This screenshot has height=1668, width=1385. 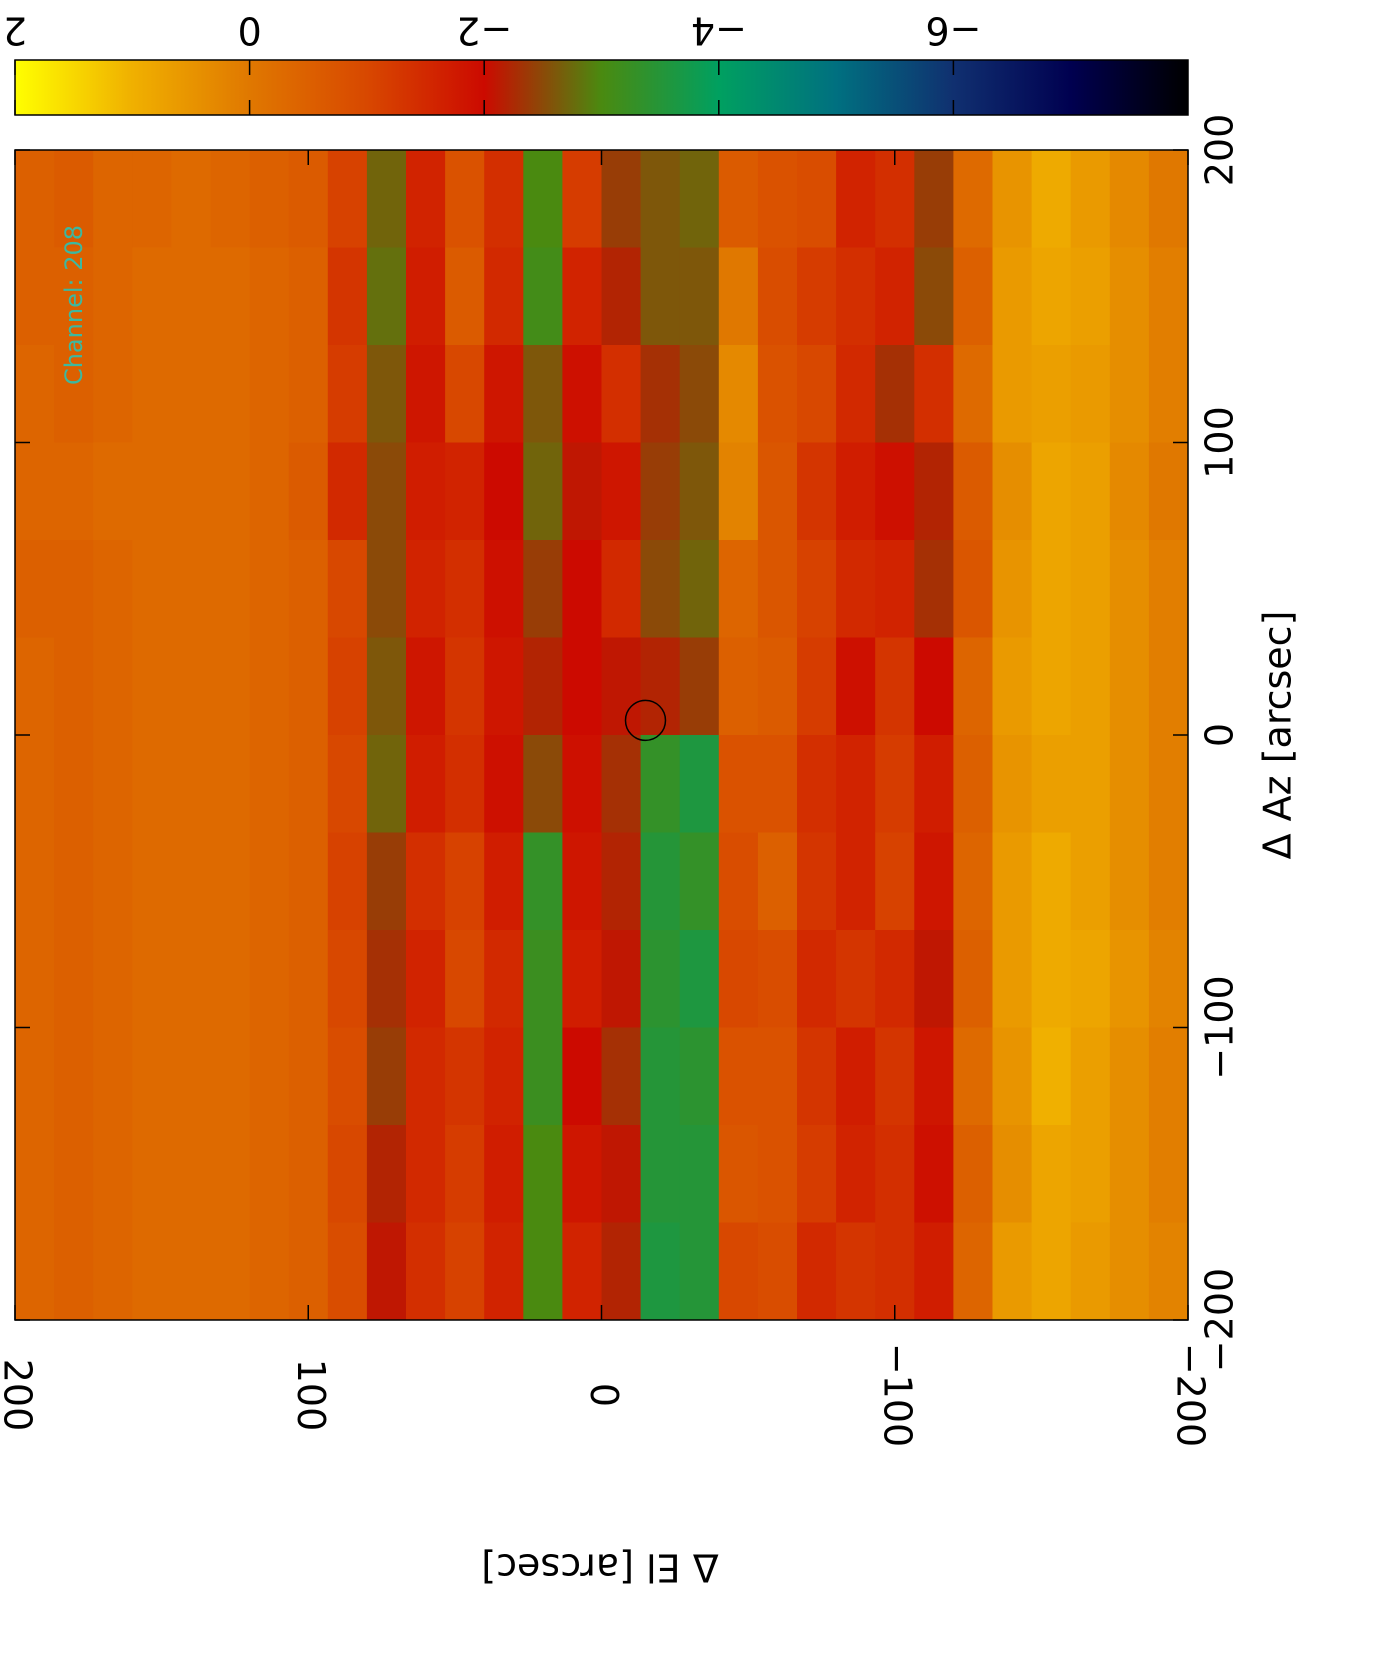 I want to click on colorbar-tick-label: −6, so click(x=953, y=31).